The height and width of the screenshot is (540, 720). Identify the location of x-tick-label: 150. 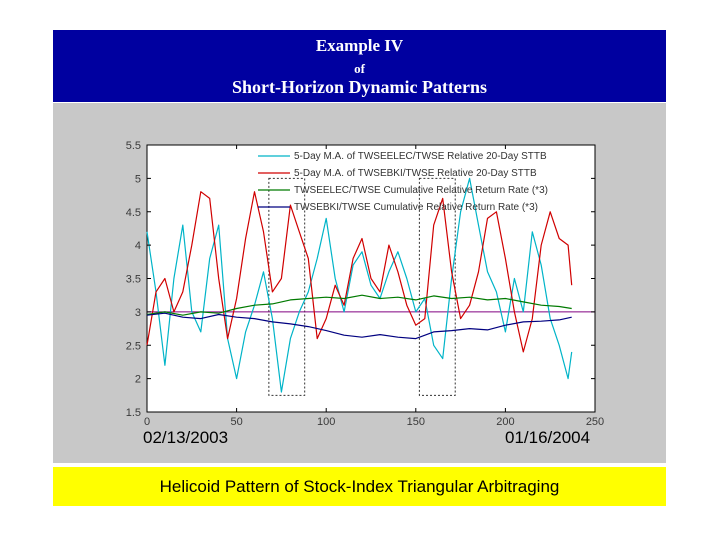
(416, 422).